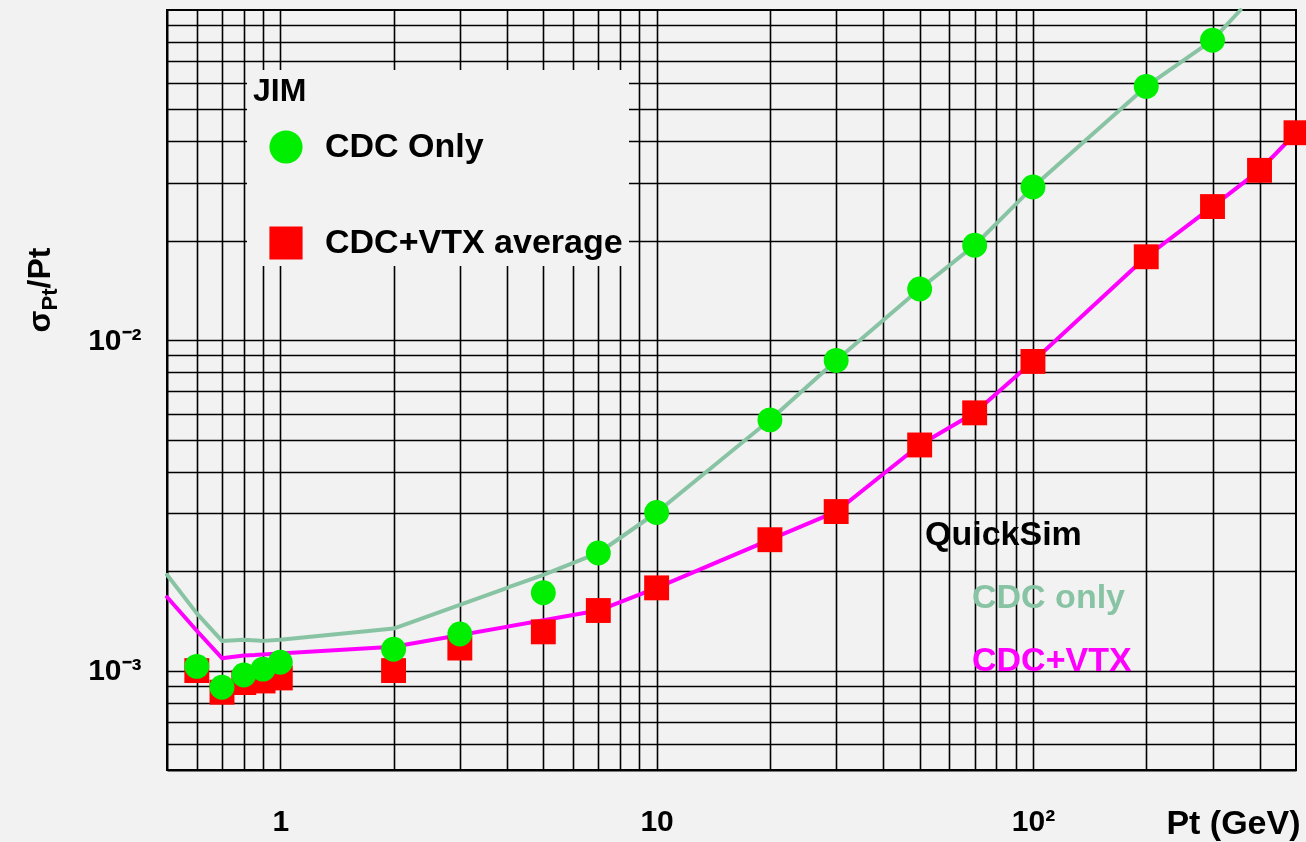 The height and width of the screenshot is (842, 1306). What do you see at coordinates (280, 90) in the screenshot?
I see `legend-title: JIM` at bounding box center [280, 90].